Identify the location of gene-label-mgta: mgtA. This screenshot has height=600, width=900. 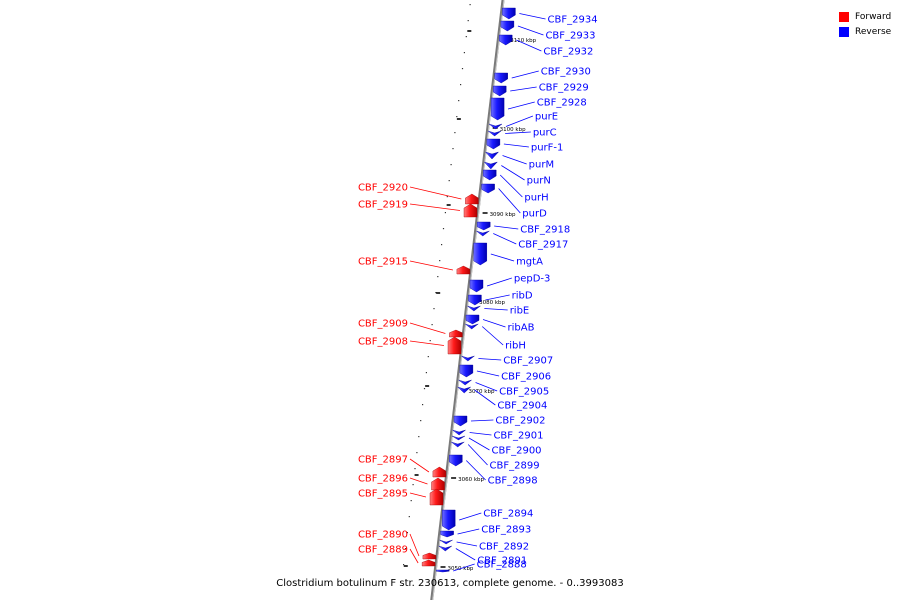
(529, 262).